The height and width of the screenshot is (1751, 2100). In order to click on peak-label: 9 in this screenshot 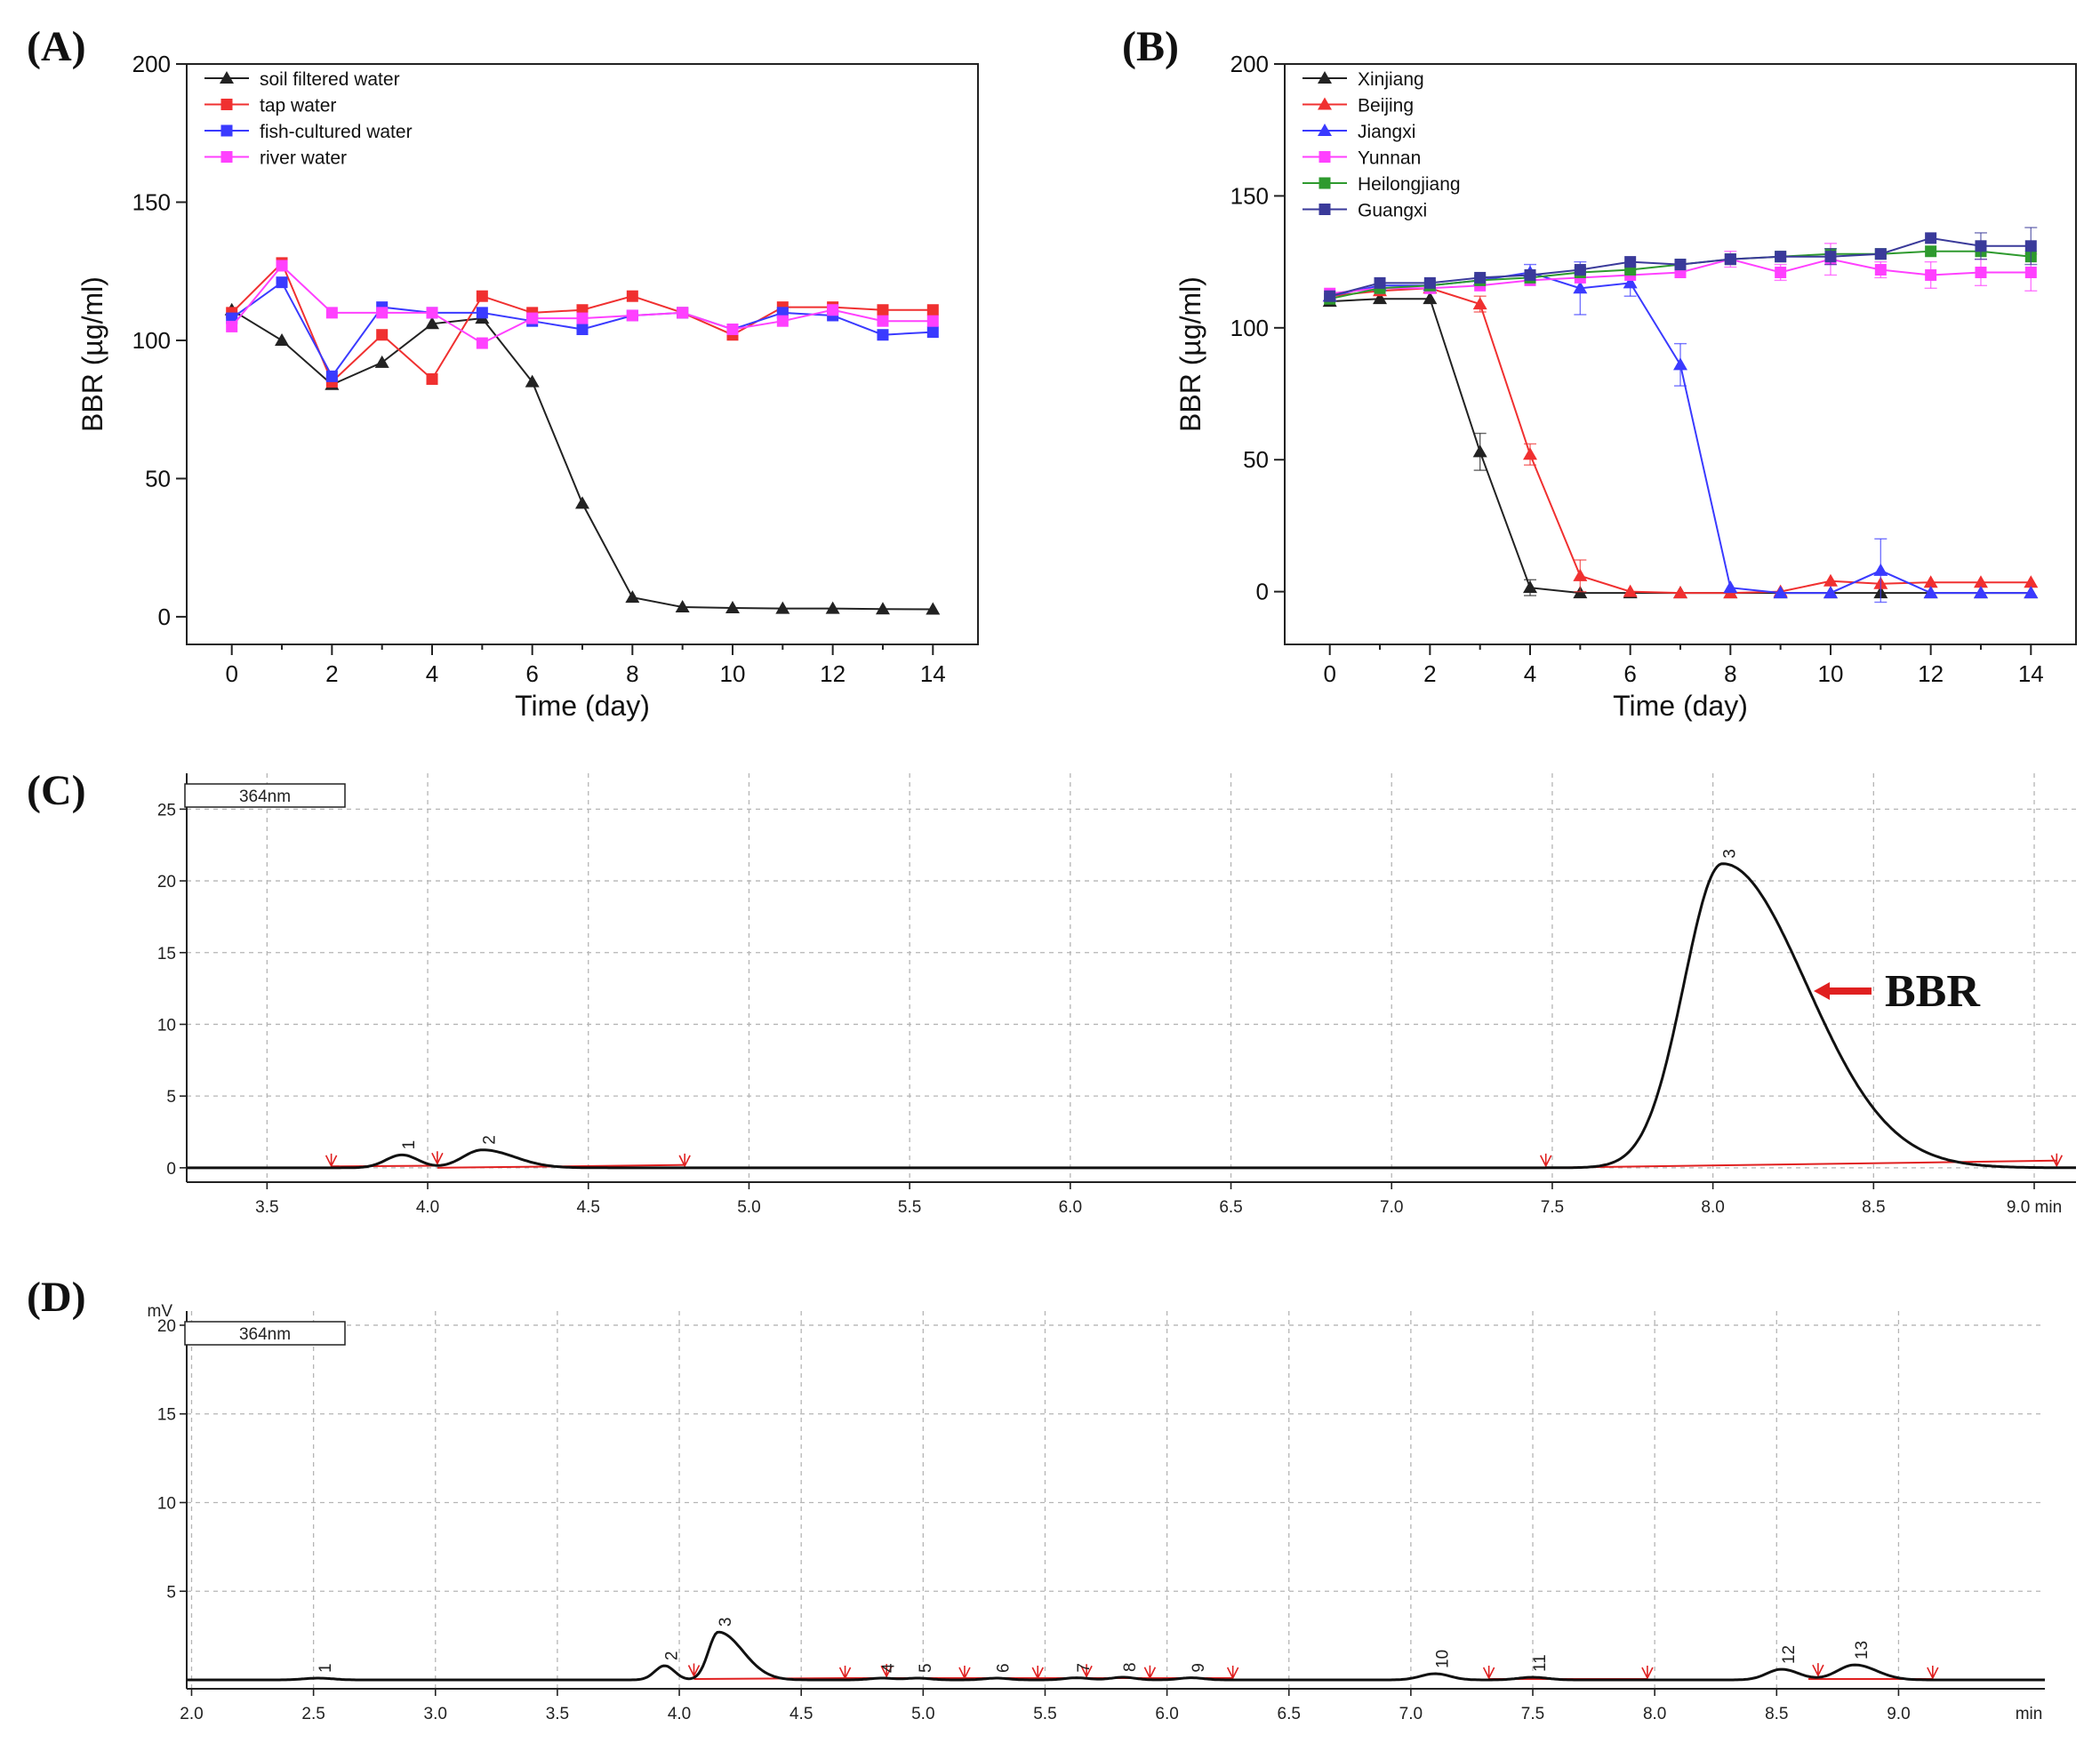, I will do `click(1199, 1668)`.